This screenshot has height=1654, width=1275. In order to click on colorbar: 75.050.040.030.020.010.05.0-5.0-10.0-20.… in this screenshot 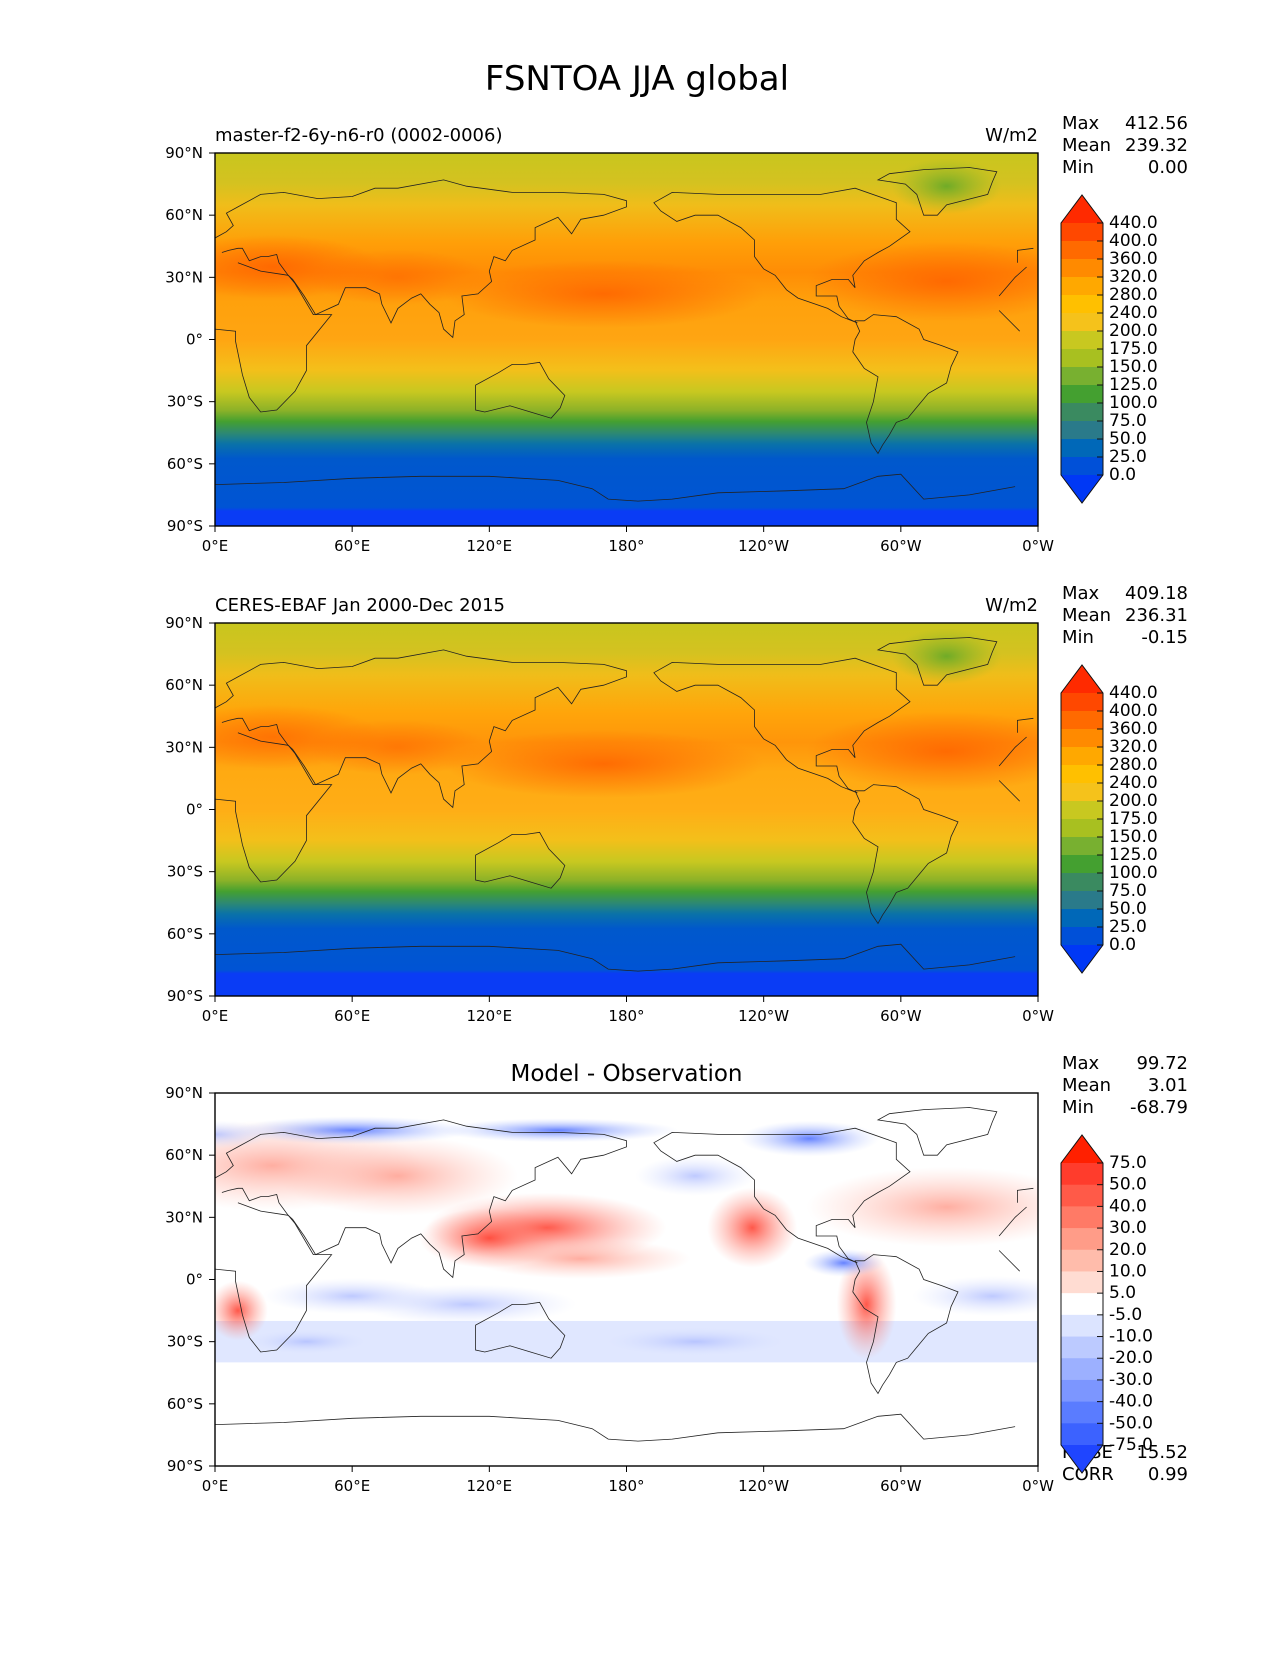, I will do `click(1106, 1304)`.